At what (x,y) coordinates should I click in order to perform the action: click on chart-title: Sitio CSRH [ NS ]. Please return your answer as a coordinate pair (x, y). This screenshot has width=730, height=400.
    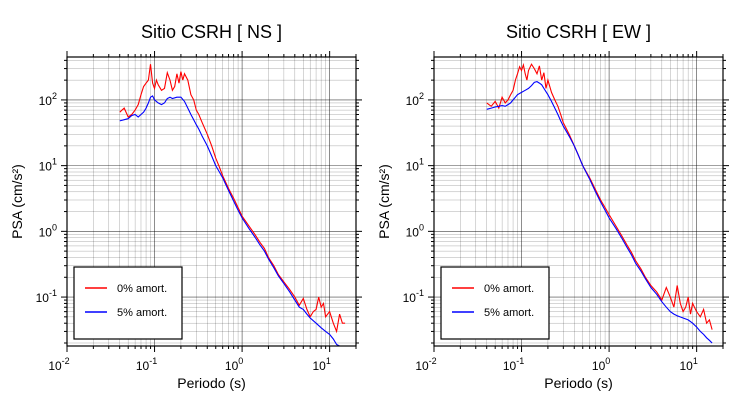
    Looking at the image, I should click on (211, 32).